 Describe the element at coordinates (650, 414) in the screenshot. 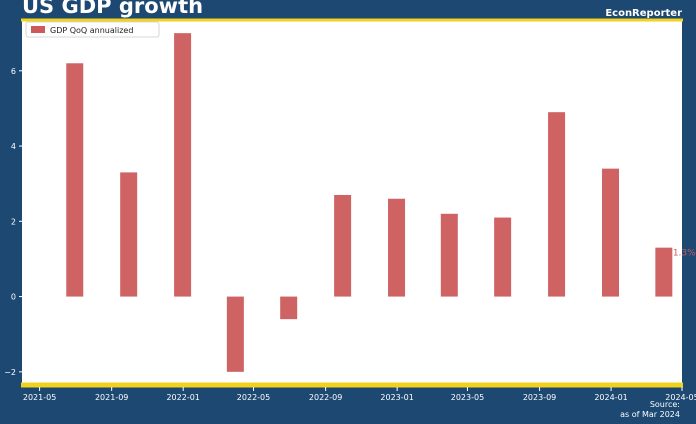

I see `source-line-2: as of Mar 2024` at that location.